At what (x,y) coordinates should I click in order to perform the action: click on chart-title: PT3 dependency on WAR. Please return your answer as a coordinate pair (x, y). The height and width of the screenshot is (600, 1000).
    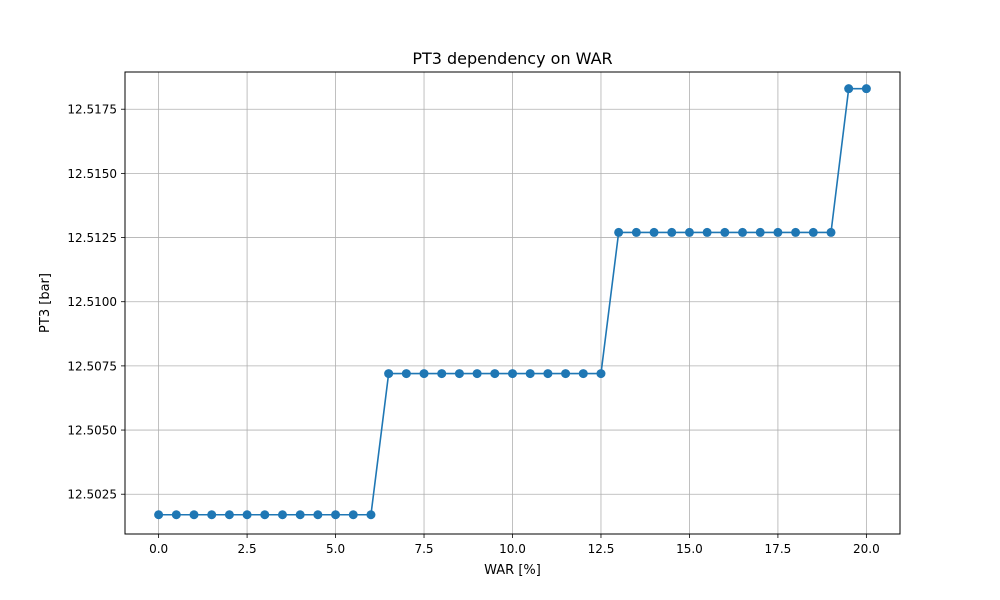
    Looking at the image, I should click on (512, 58).